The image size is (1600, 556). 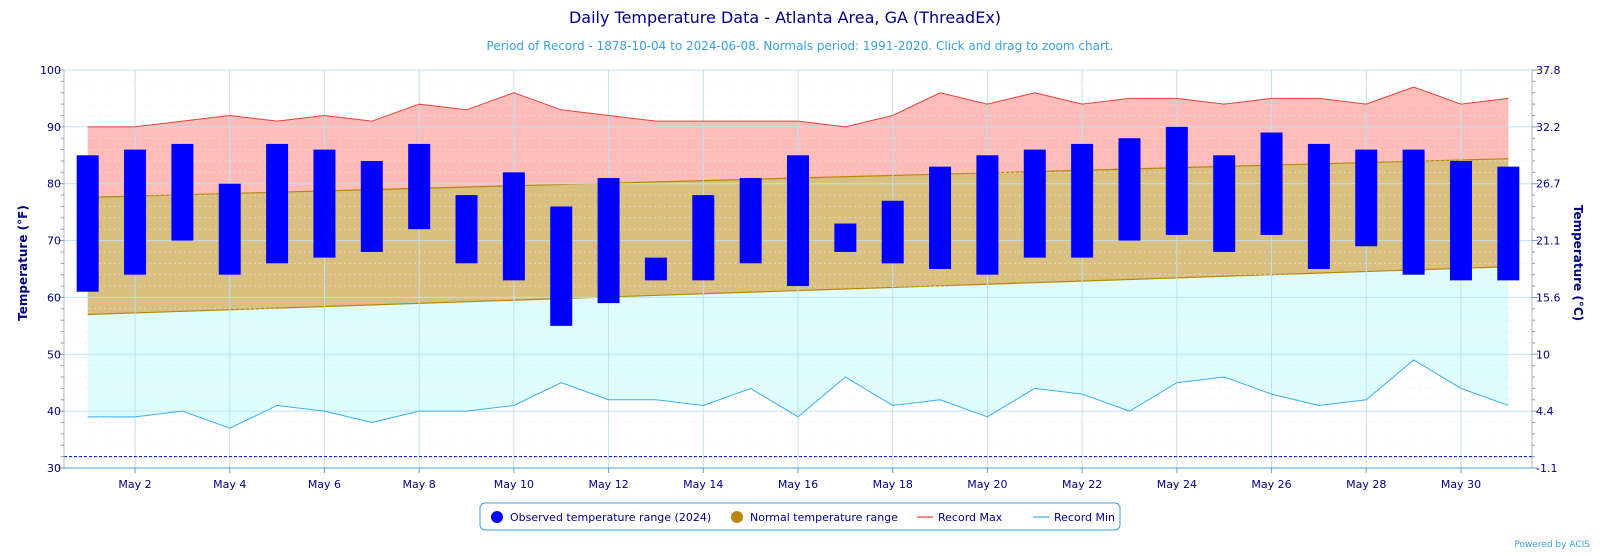 I want to click on y-tick-label-right: 37.8, so click(x=1548, y=70).